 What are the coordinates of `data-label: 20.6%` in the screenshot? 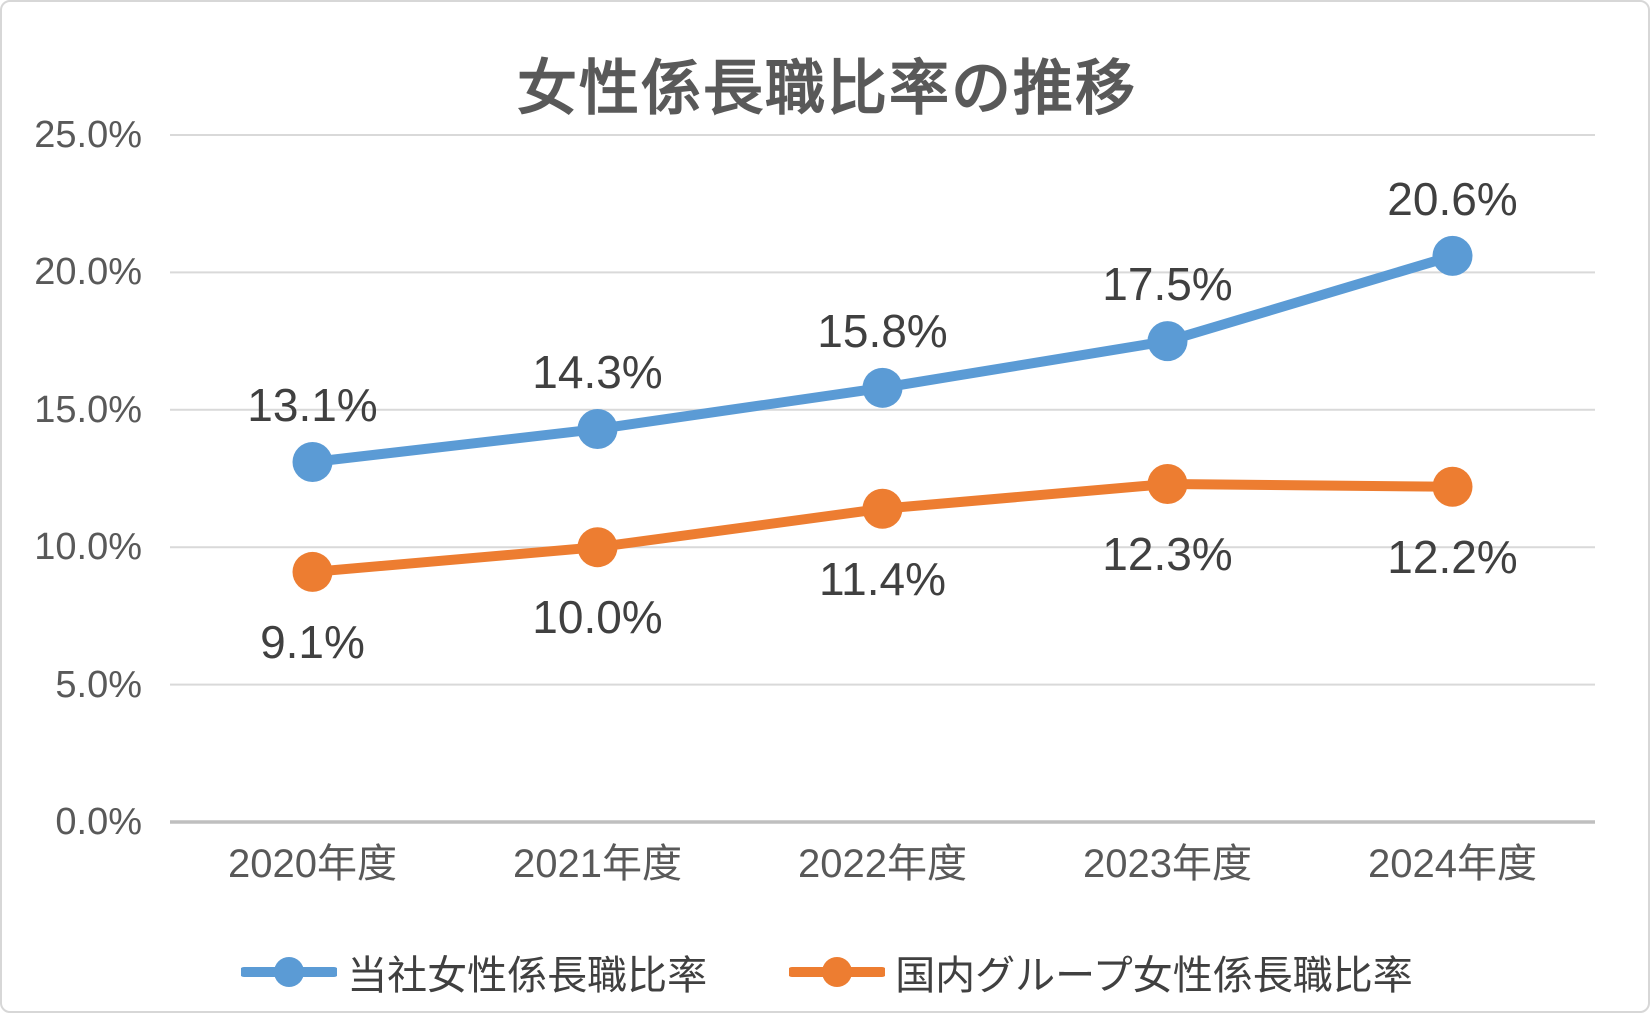 It's located at (1452, 198).